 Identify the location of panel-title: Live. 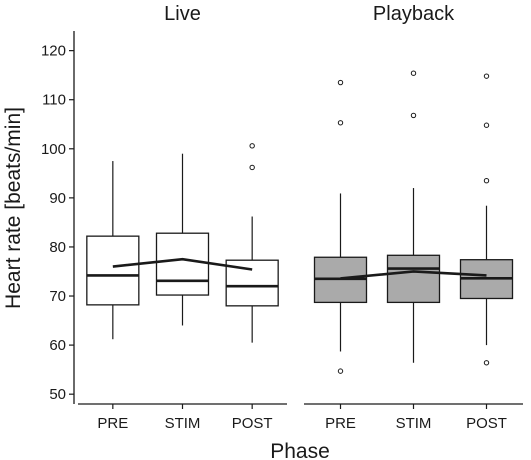
(182, 14).